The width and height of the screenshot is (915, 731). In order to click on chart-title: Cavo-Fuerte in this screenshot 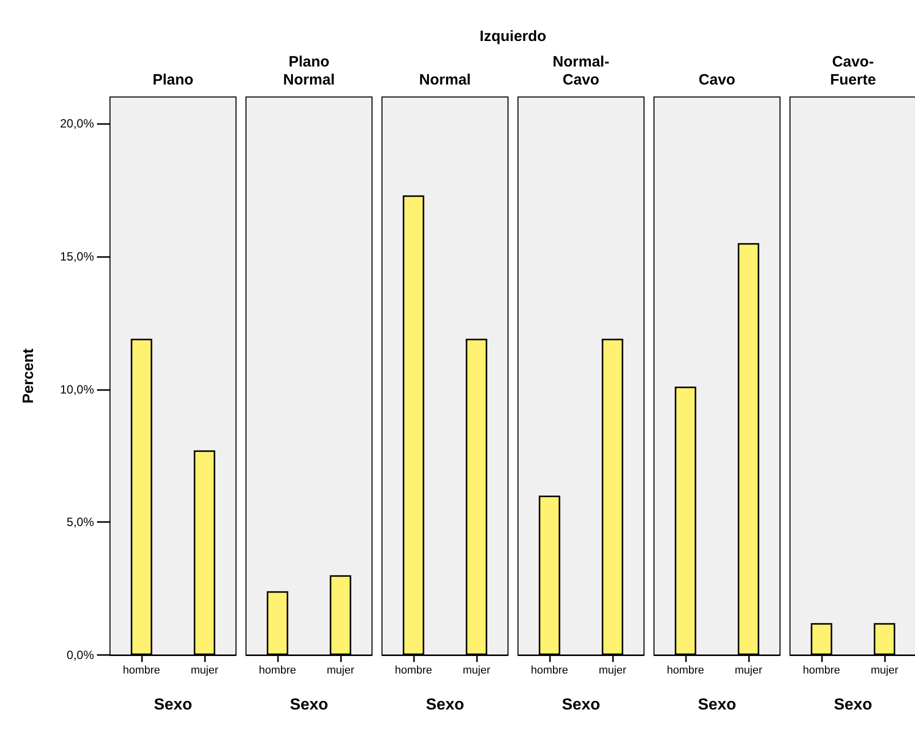, I will do `click(853, 71)`.